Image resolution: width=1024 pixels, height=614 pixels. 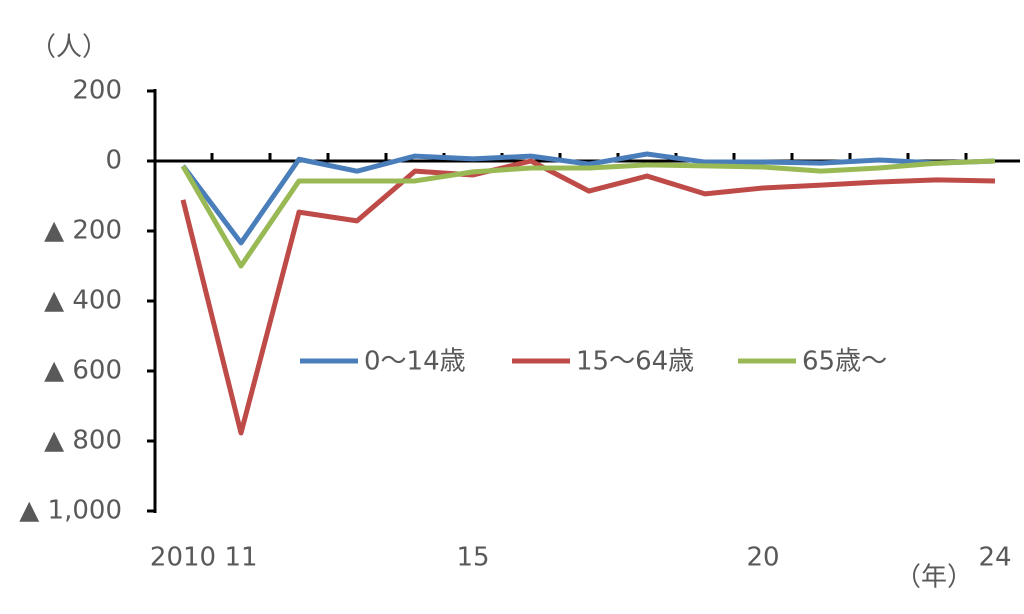 I want to click on y-tick-label: 200, so click(x=97, y=91).